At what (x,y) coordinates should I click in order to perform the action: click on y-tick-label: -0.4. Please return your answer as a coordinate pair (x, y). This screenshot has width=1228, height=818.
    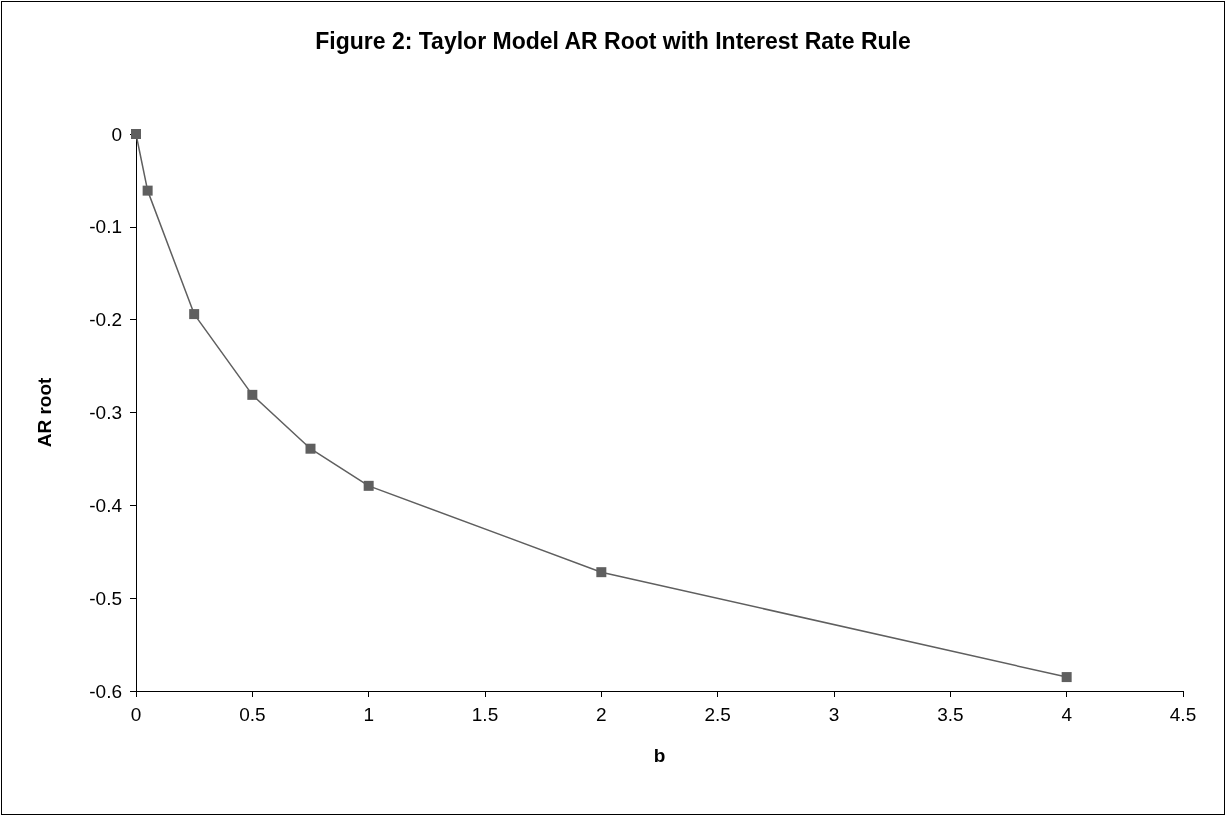
    Looking at the image, I should click on (106, 505).